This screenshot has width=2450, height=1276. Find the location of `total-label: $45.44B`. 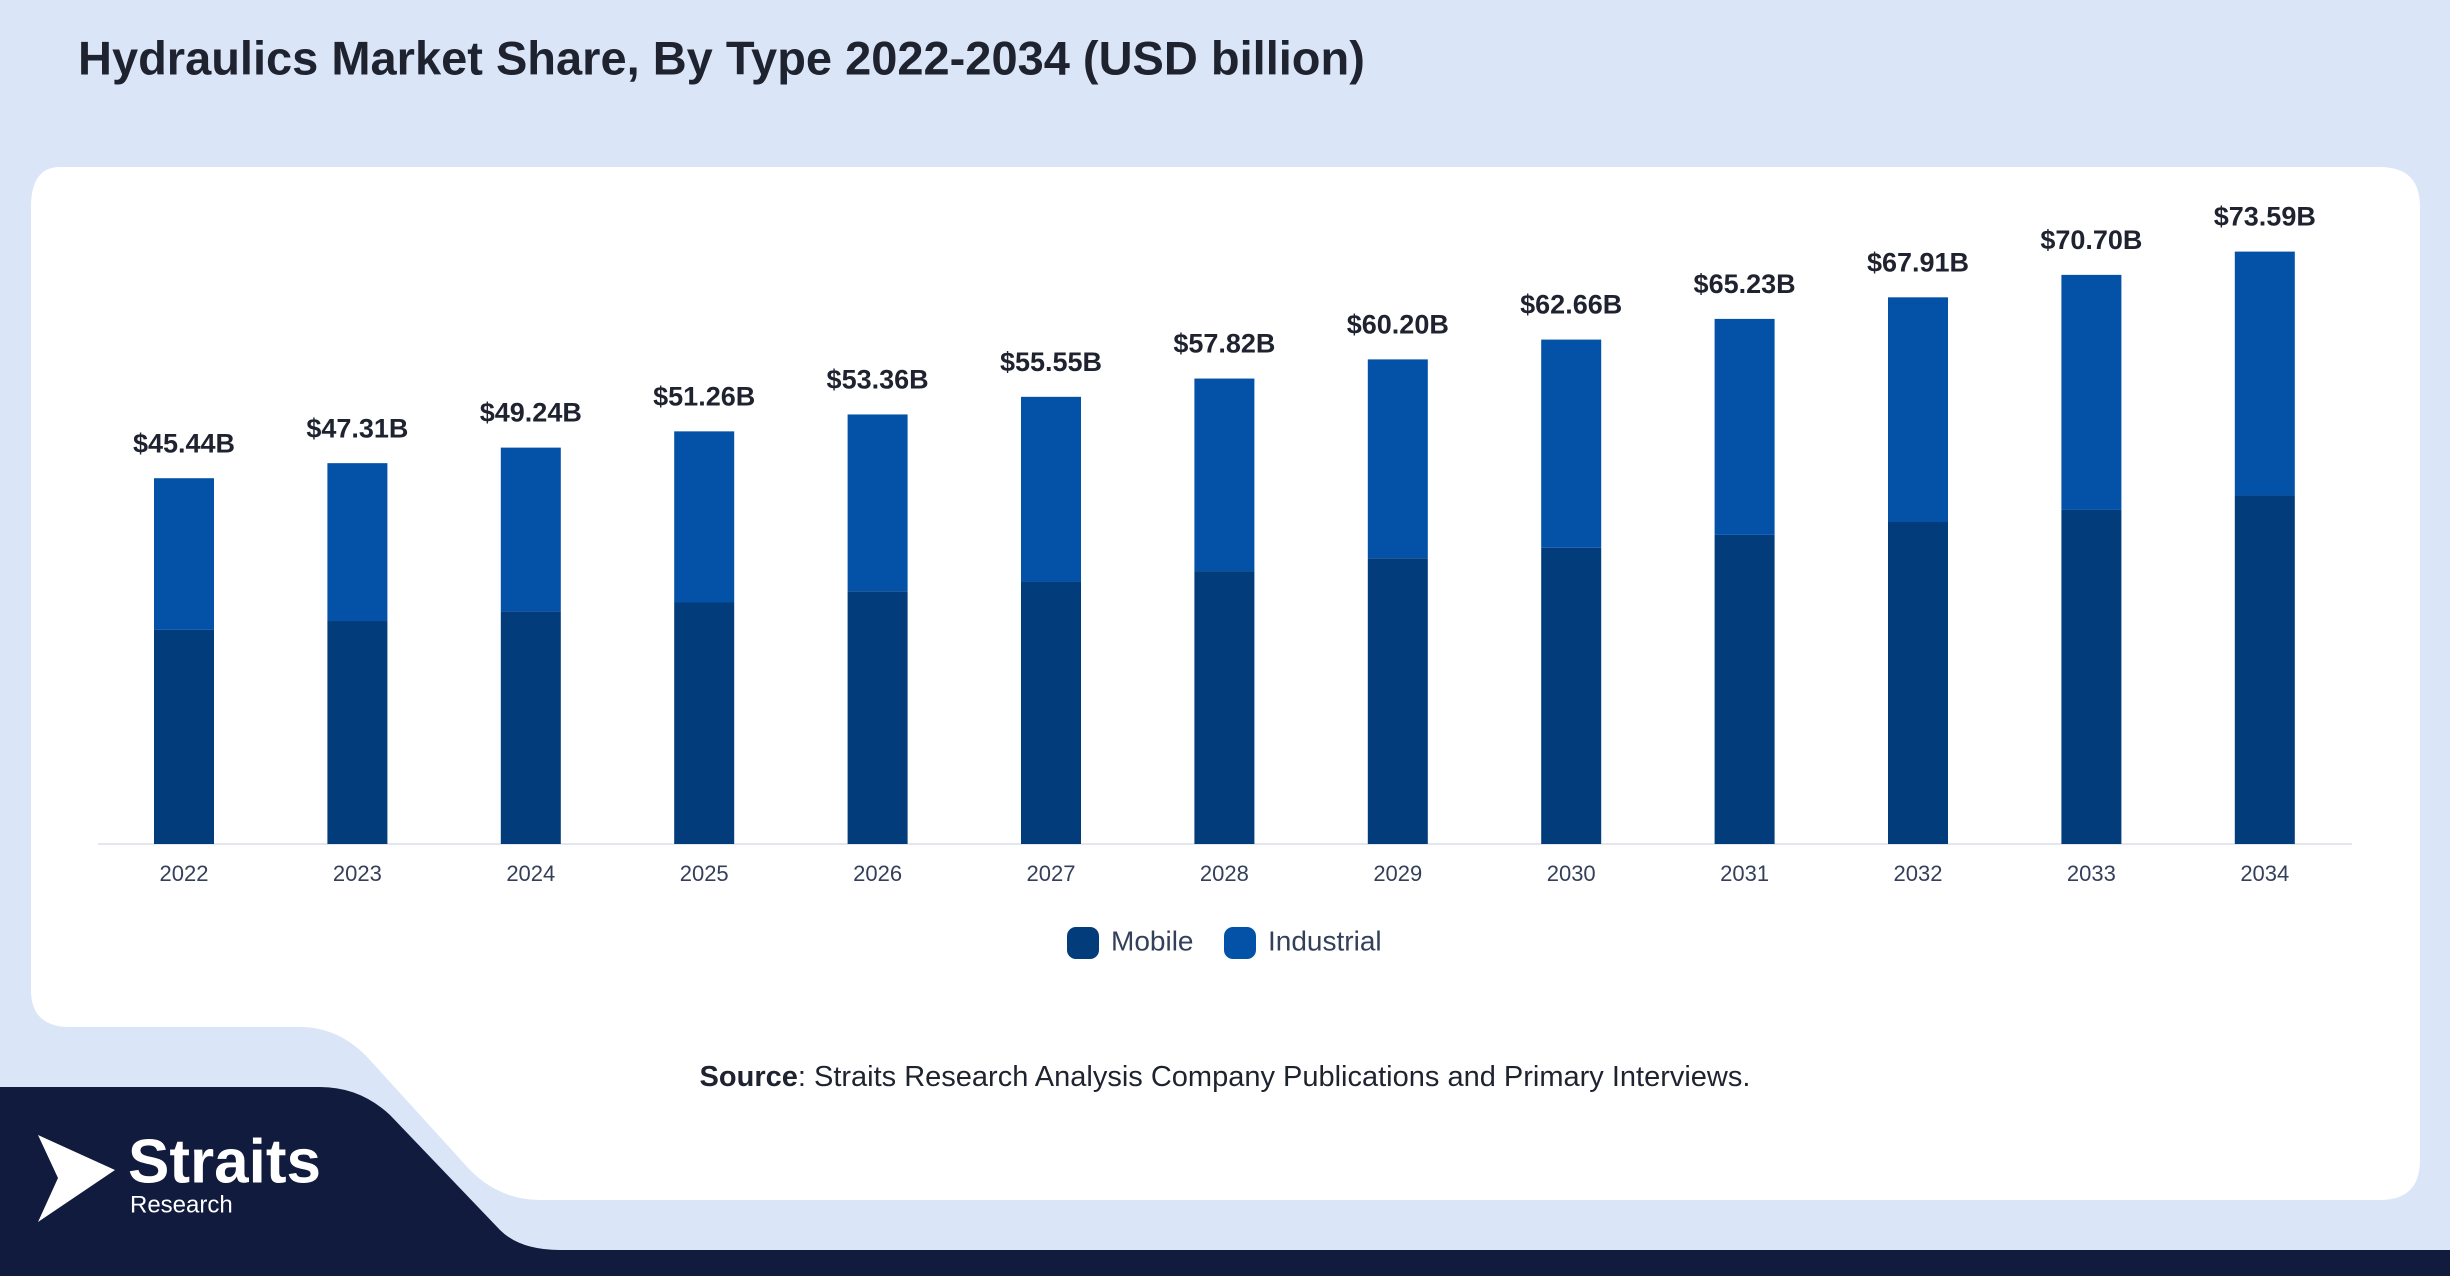

total-label: $45.44B is located at coordinates (184, 443).